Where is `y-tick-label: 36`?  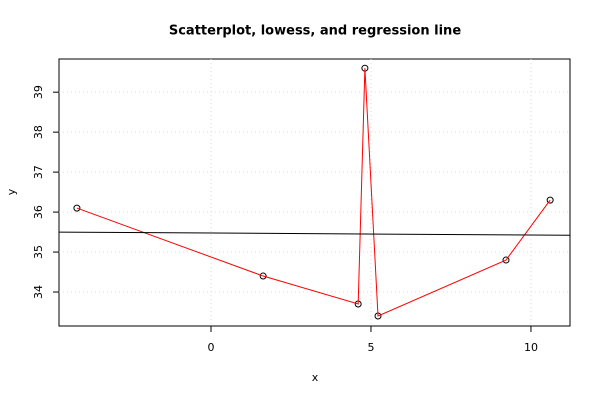 y-tick-label: 36 is located at coordinates (38, 212).